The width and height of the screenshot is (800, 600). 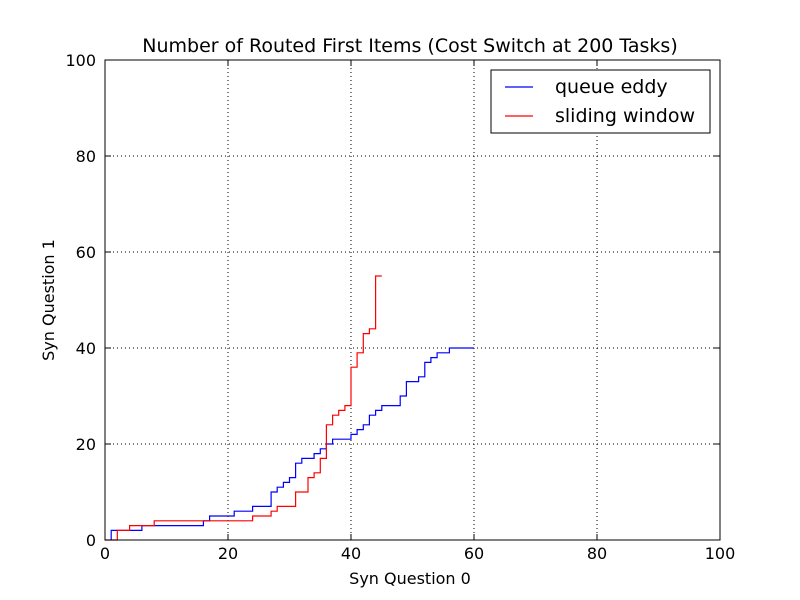 I want to click on legend-label-0: queue eddy, so click(x=611, y=87).